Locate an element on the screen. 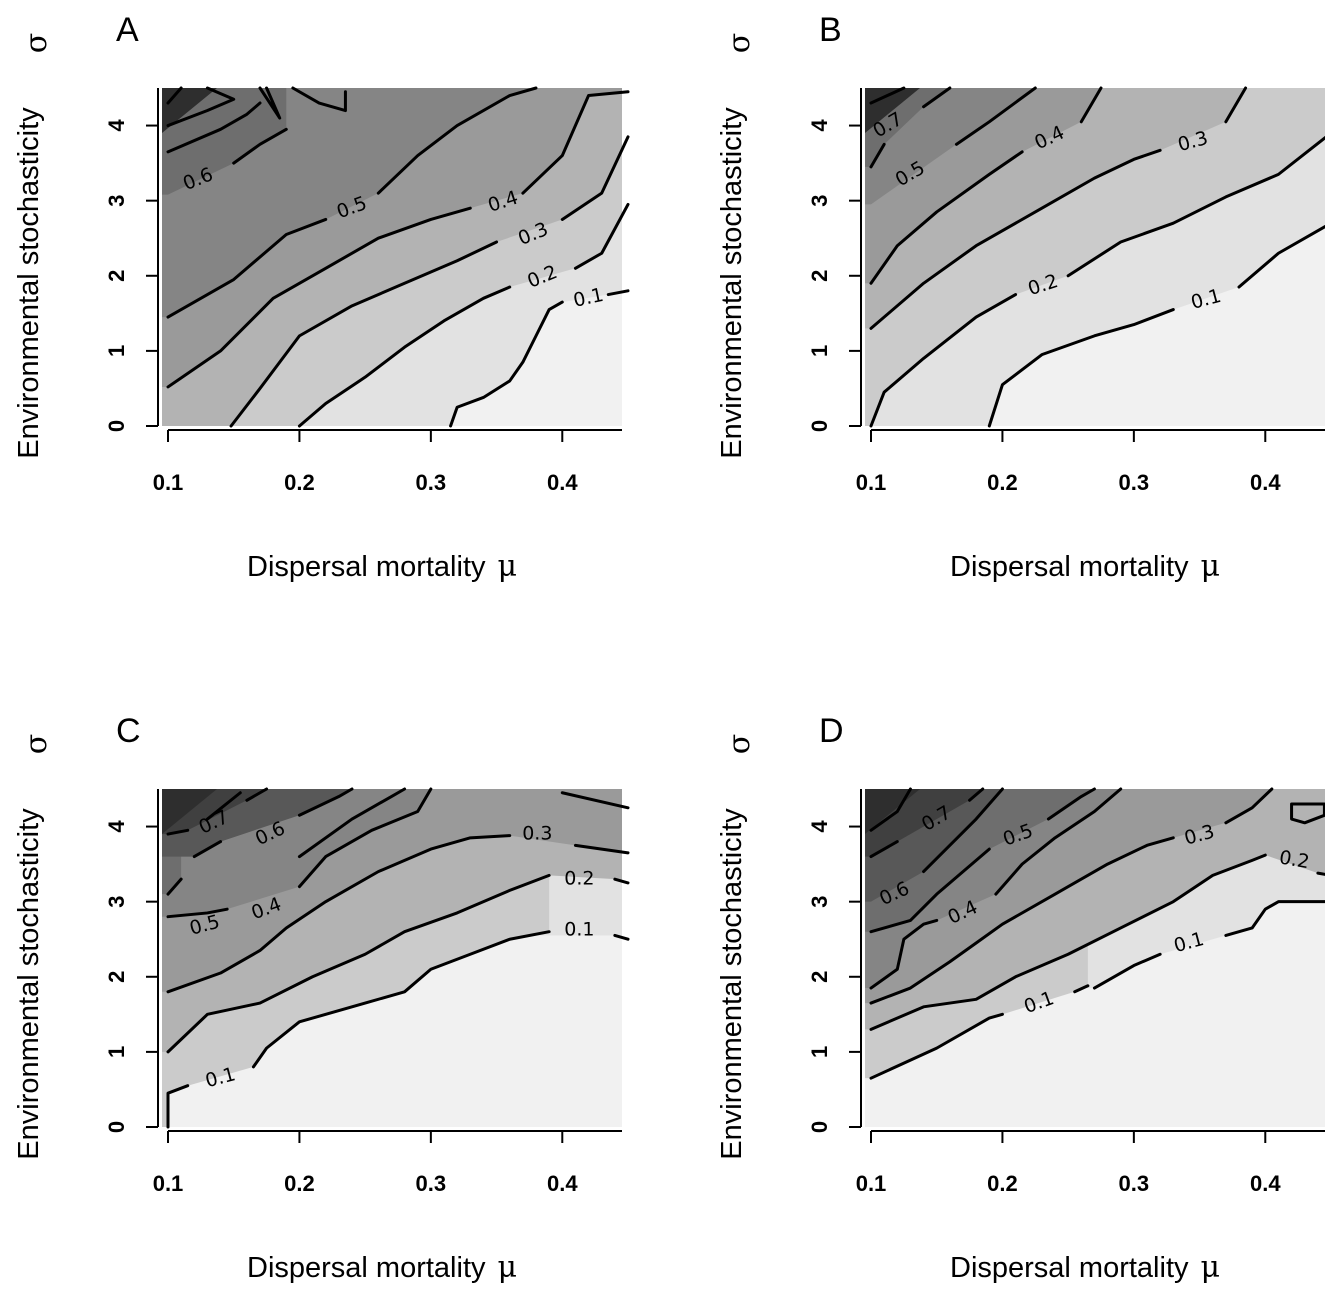 This screenshot has height=1289, width=1325. x-tick-label: 0.1 is located at coordinates (168, 482).